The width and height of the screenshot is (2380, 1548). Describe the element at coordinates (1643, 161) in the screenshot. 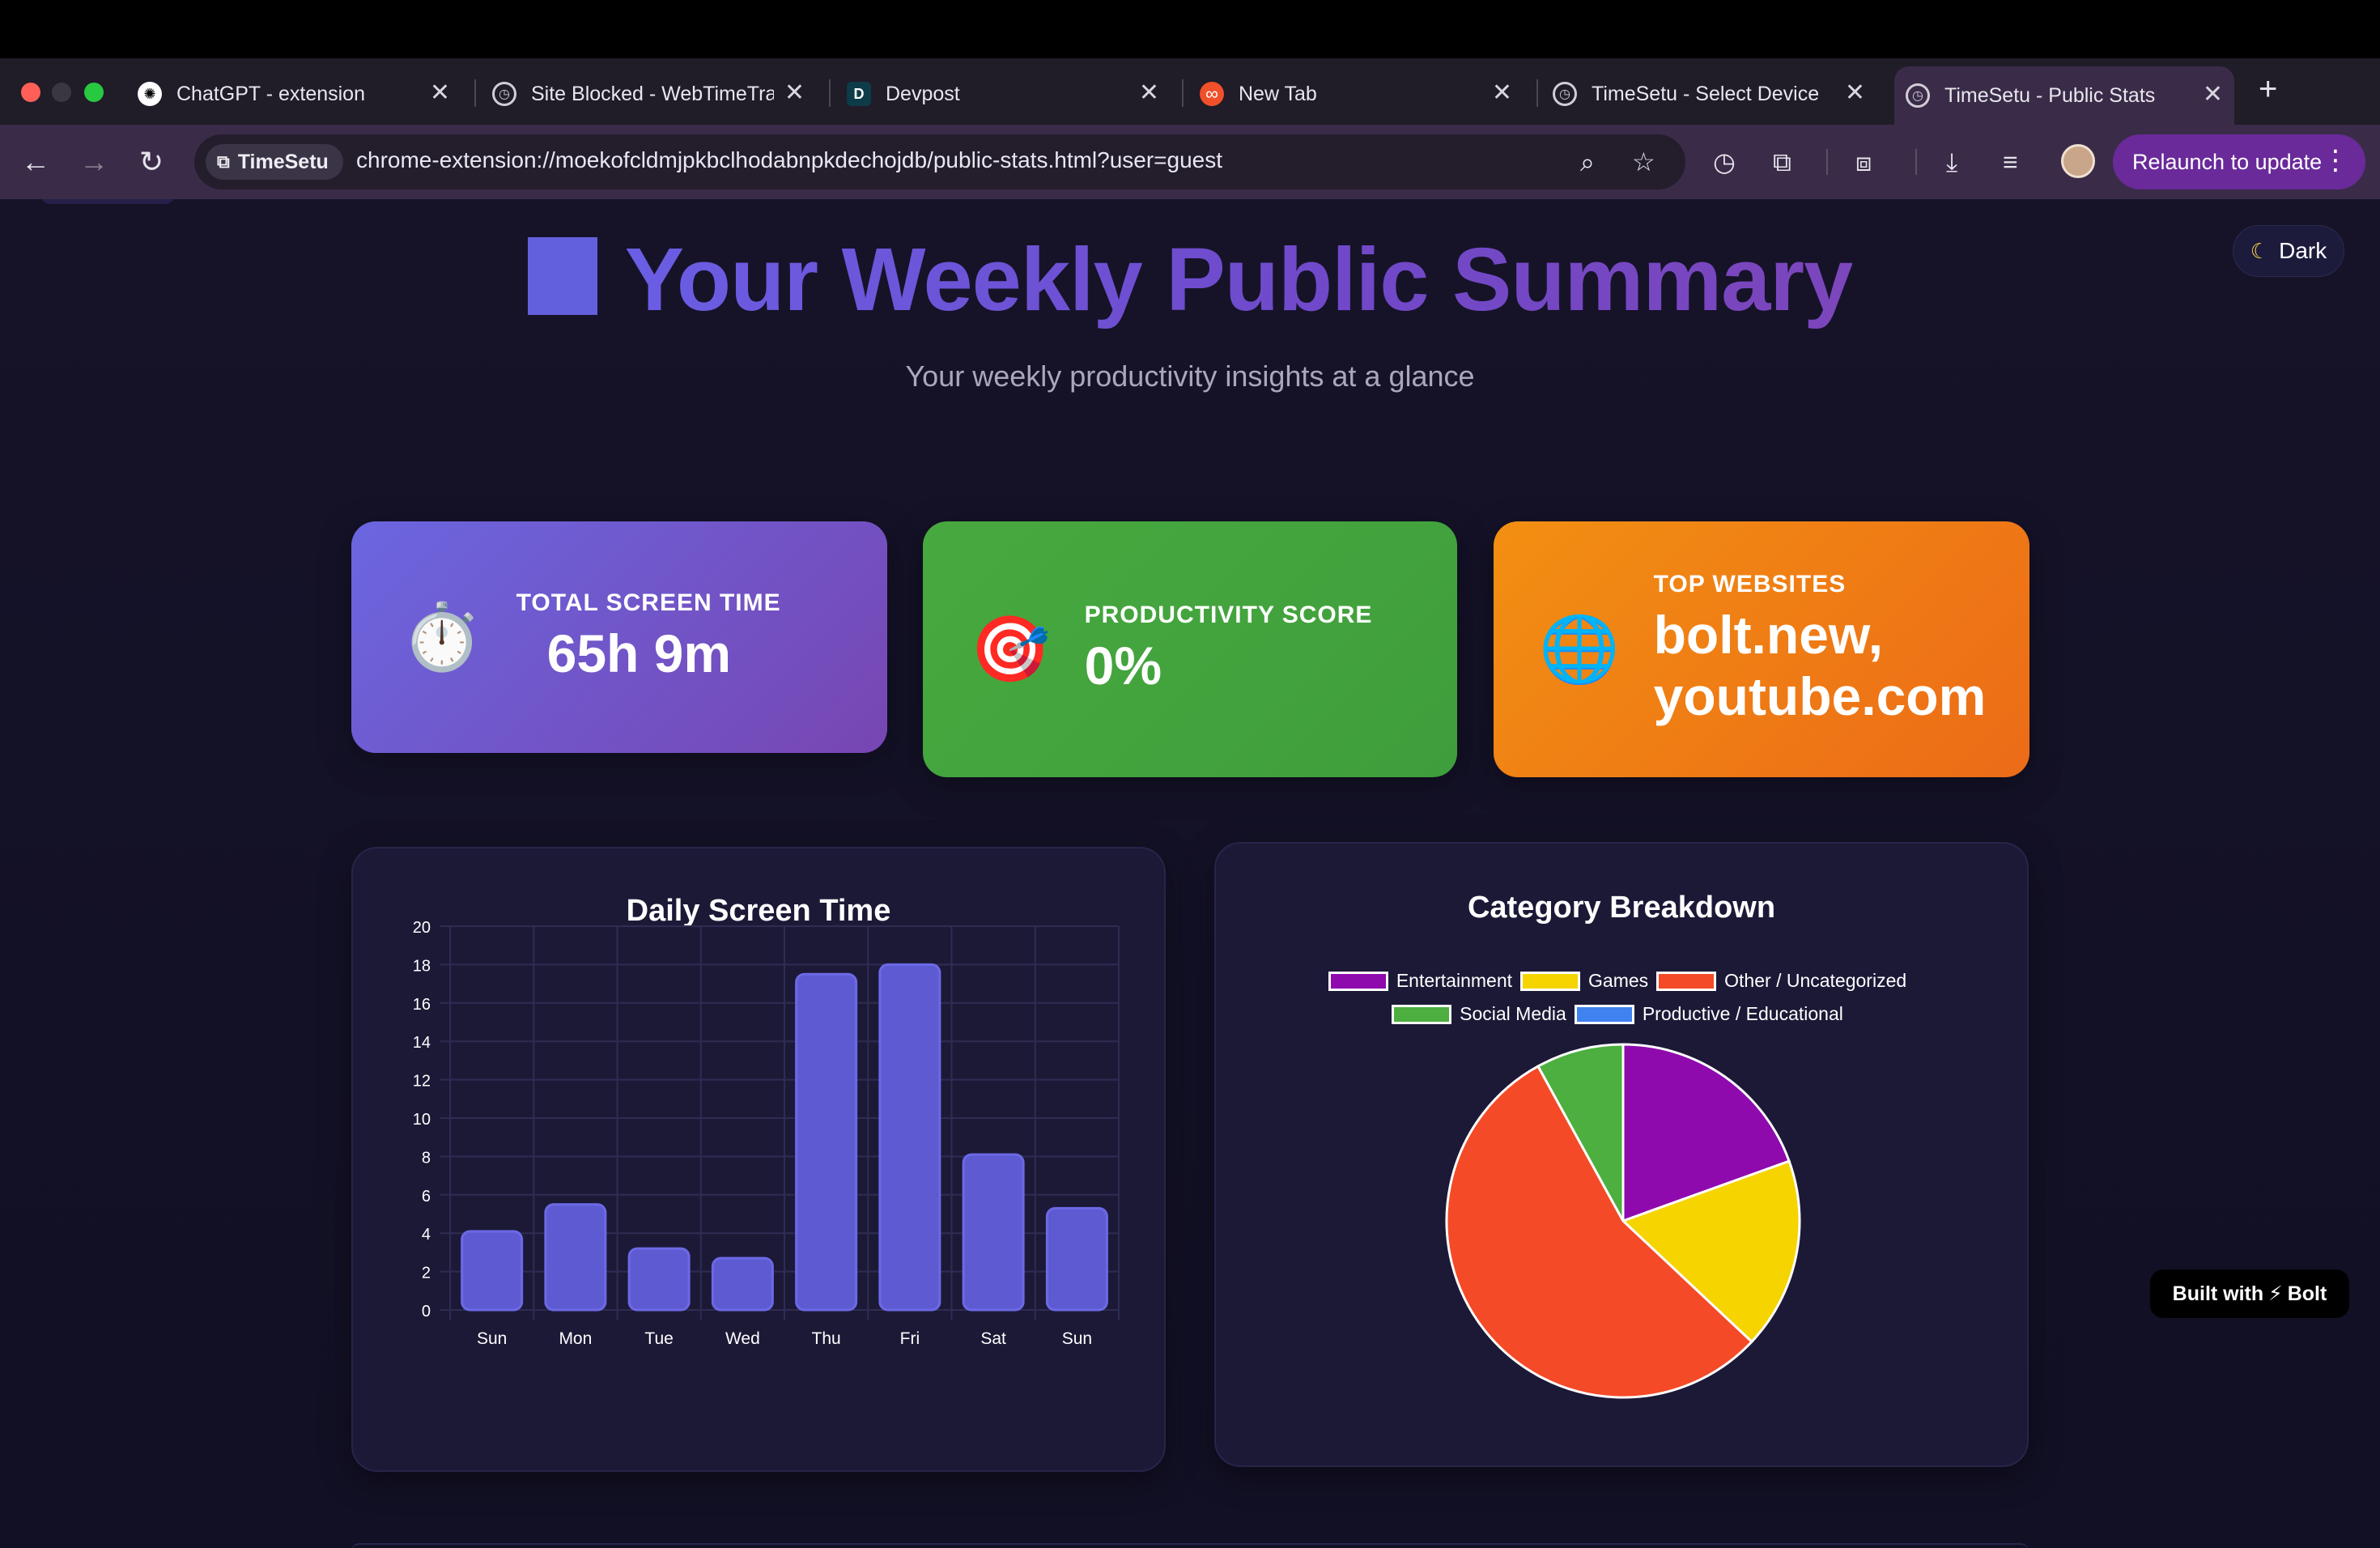

I see `bookmark-star-icon: ☆` at that location.